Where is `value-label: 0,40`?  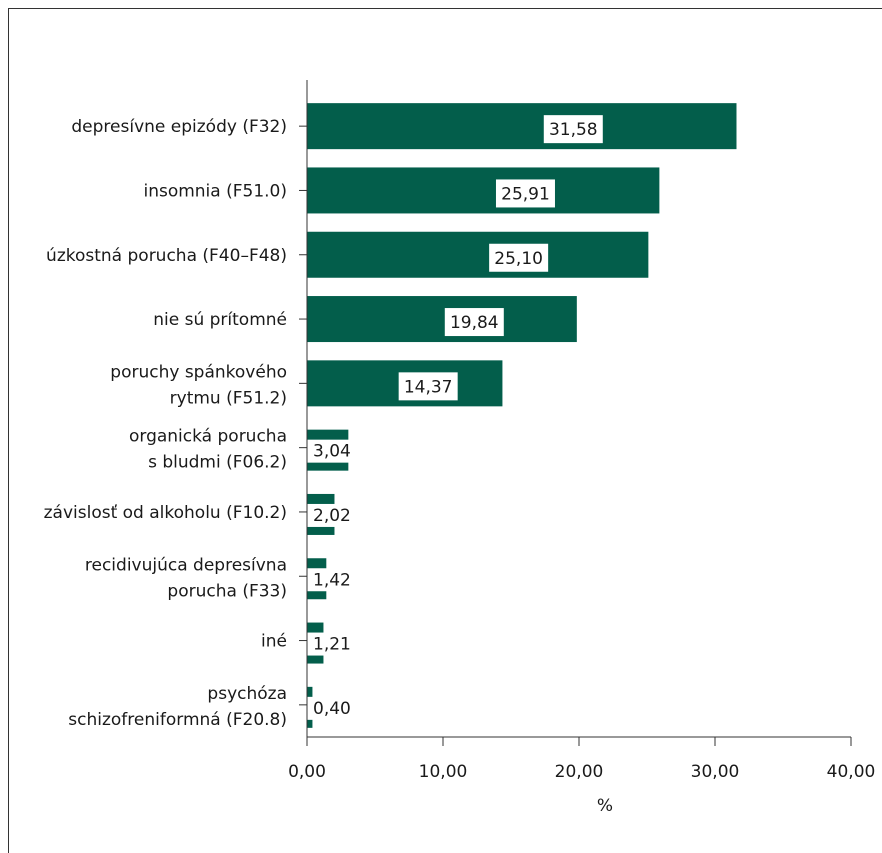
value-label: 0,40 is located at coordinates (332, 709).